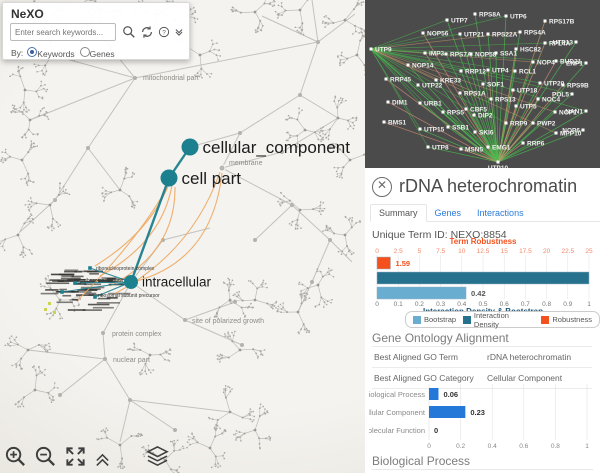 The image size is (600, 473). Describe the element at coordinates (177, 282) in the screenshot. I see `term-node-label: intracellular` at that location.